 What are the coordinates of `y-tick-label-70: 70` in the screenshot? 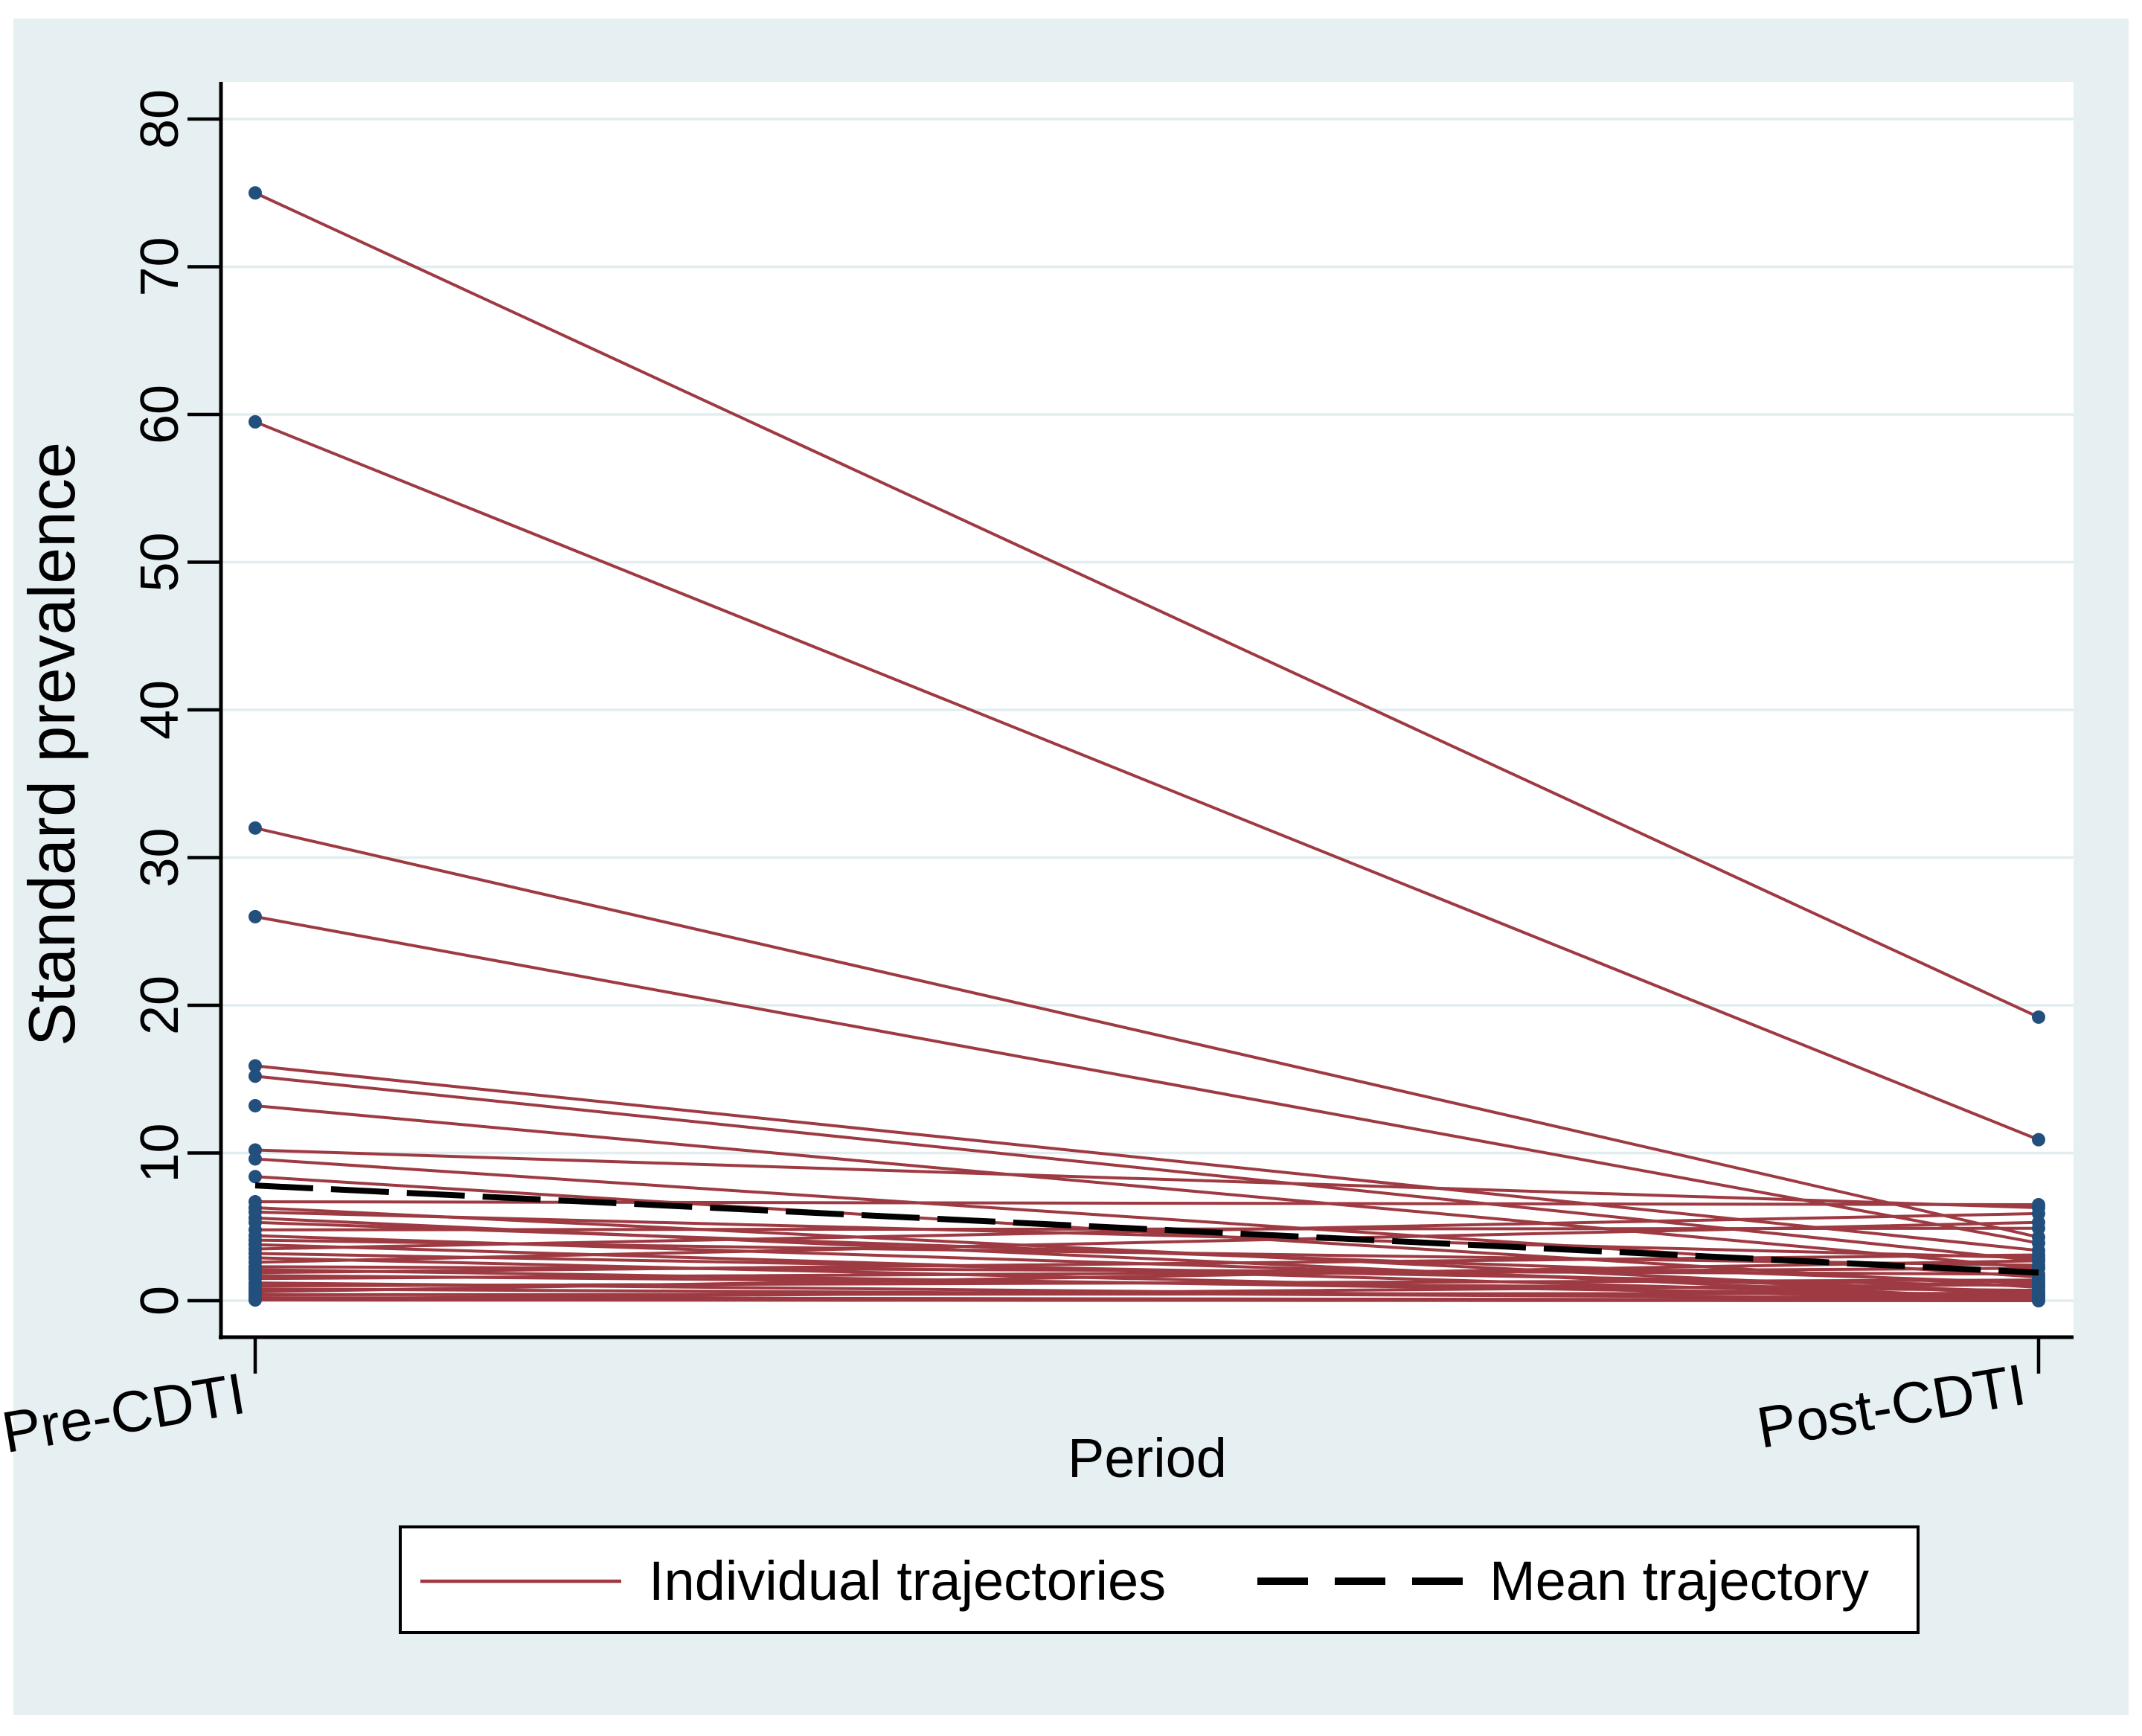 It's located at (160, 266).